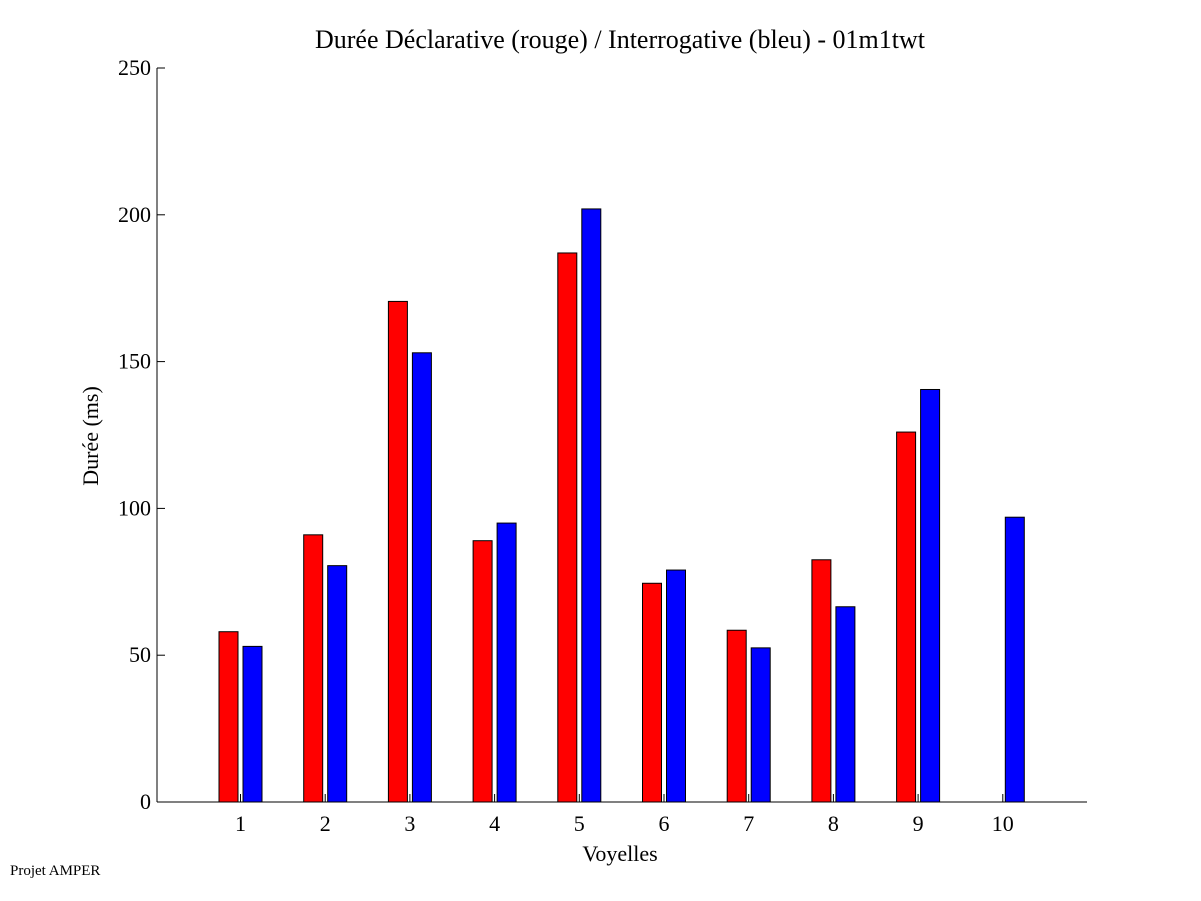  I want to click on x-tick-label: 10, so click(1003, 823).